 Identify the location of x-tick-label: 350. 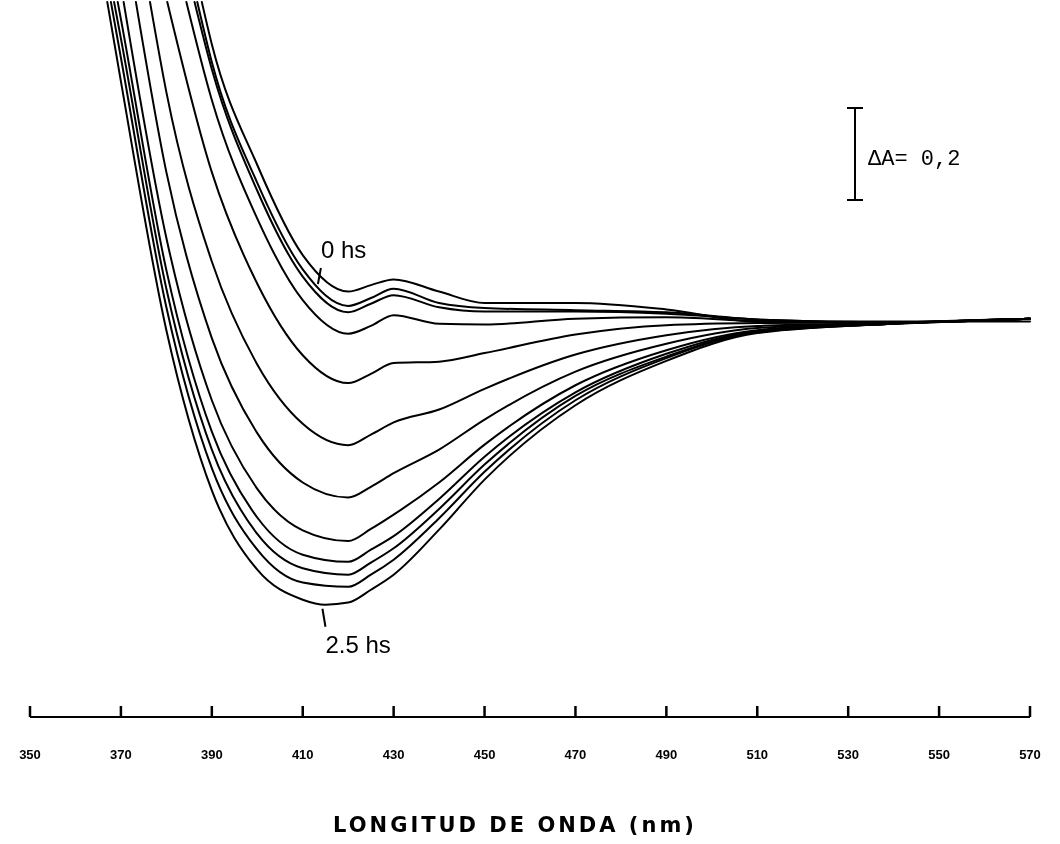
(30, 754).